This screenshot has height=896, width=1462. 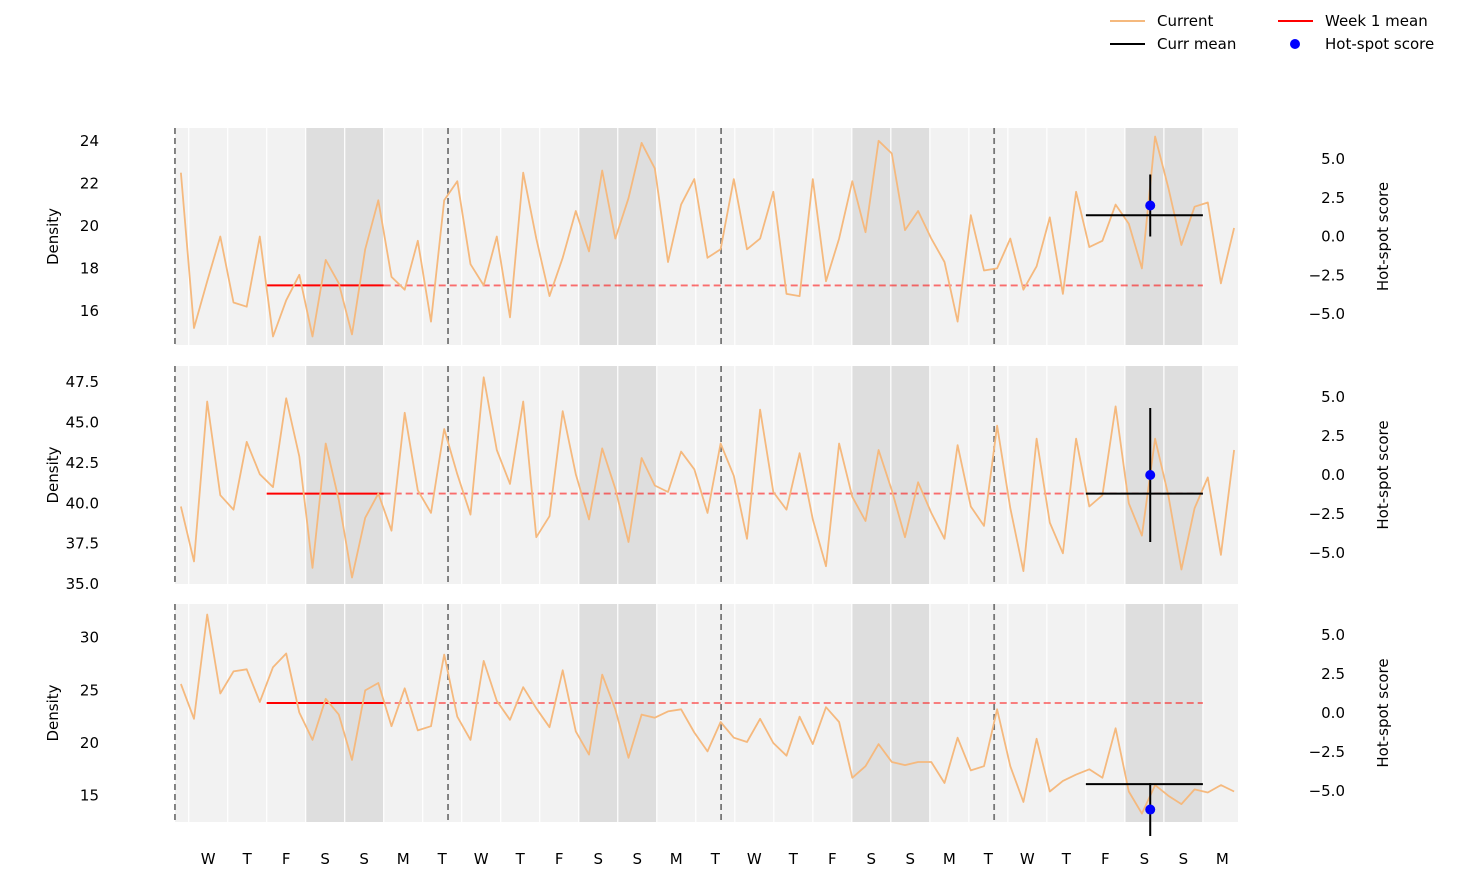 I want to click on y-tick-label: 22, so click(x=89, y=183).